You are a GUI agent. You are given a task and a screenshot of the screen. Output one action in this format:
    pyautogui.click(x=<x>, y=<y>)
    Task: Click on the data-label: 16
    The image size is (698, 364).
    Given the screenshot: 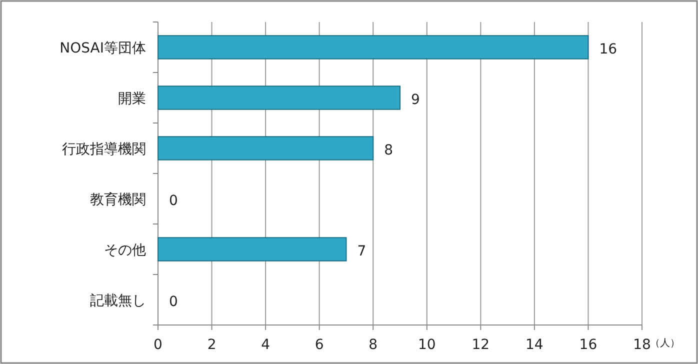 What is the action you would take?
    pyautogui.click(x=608, y=49)
    